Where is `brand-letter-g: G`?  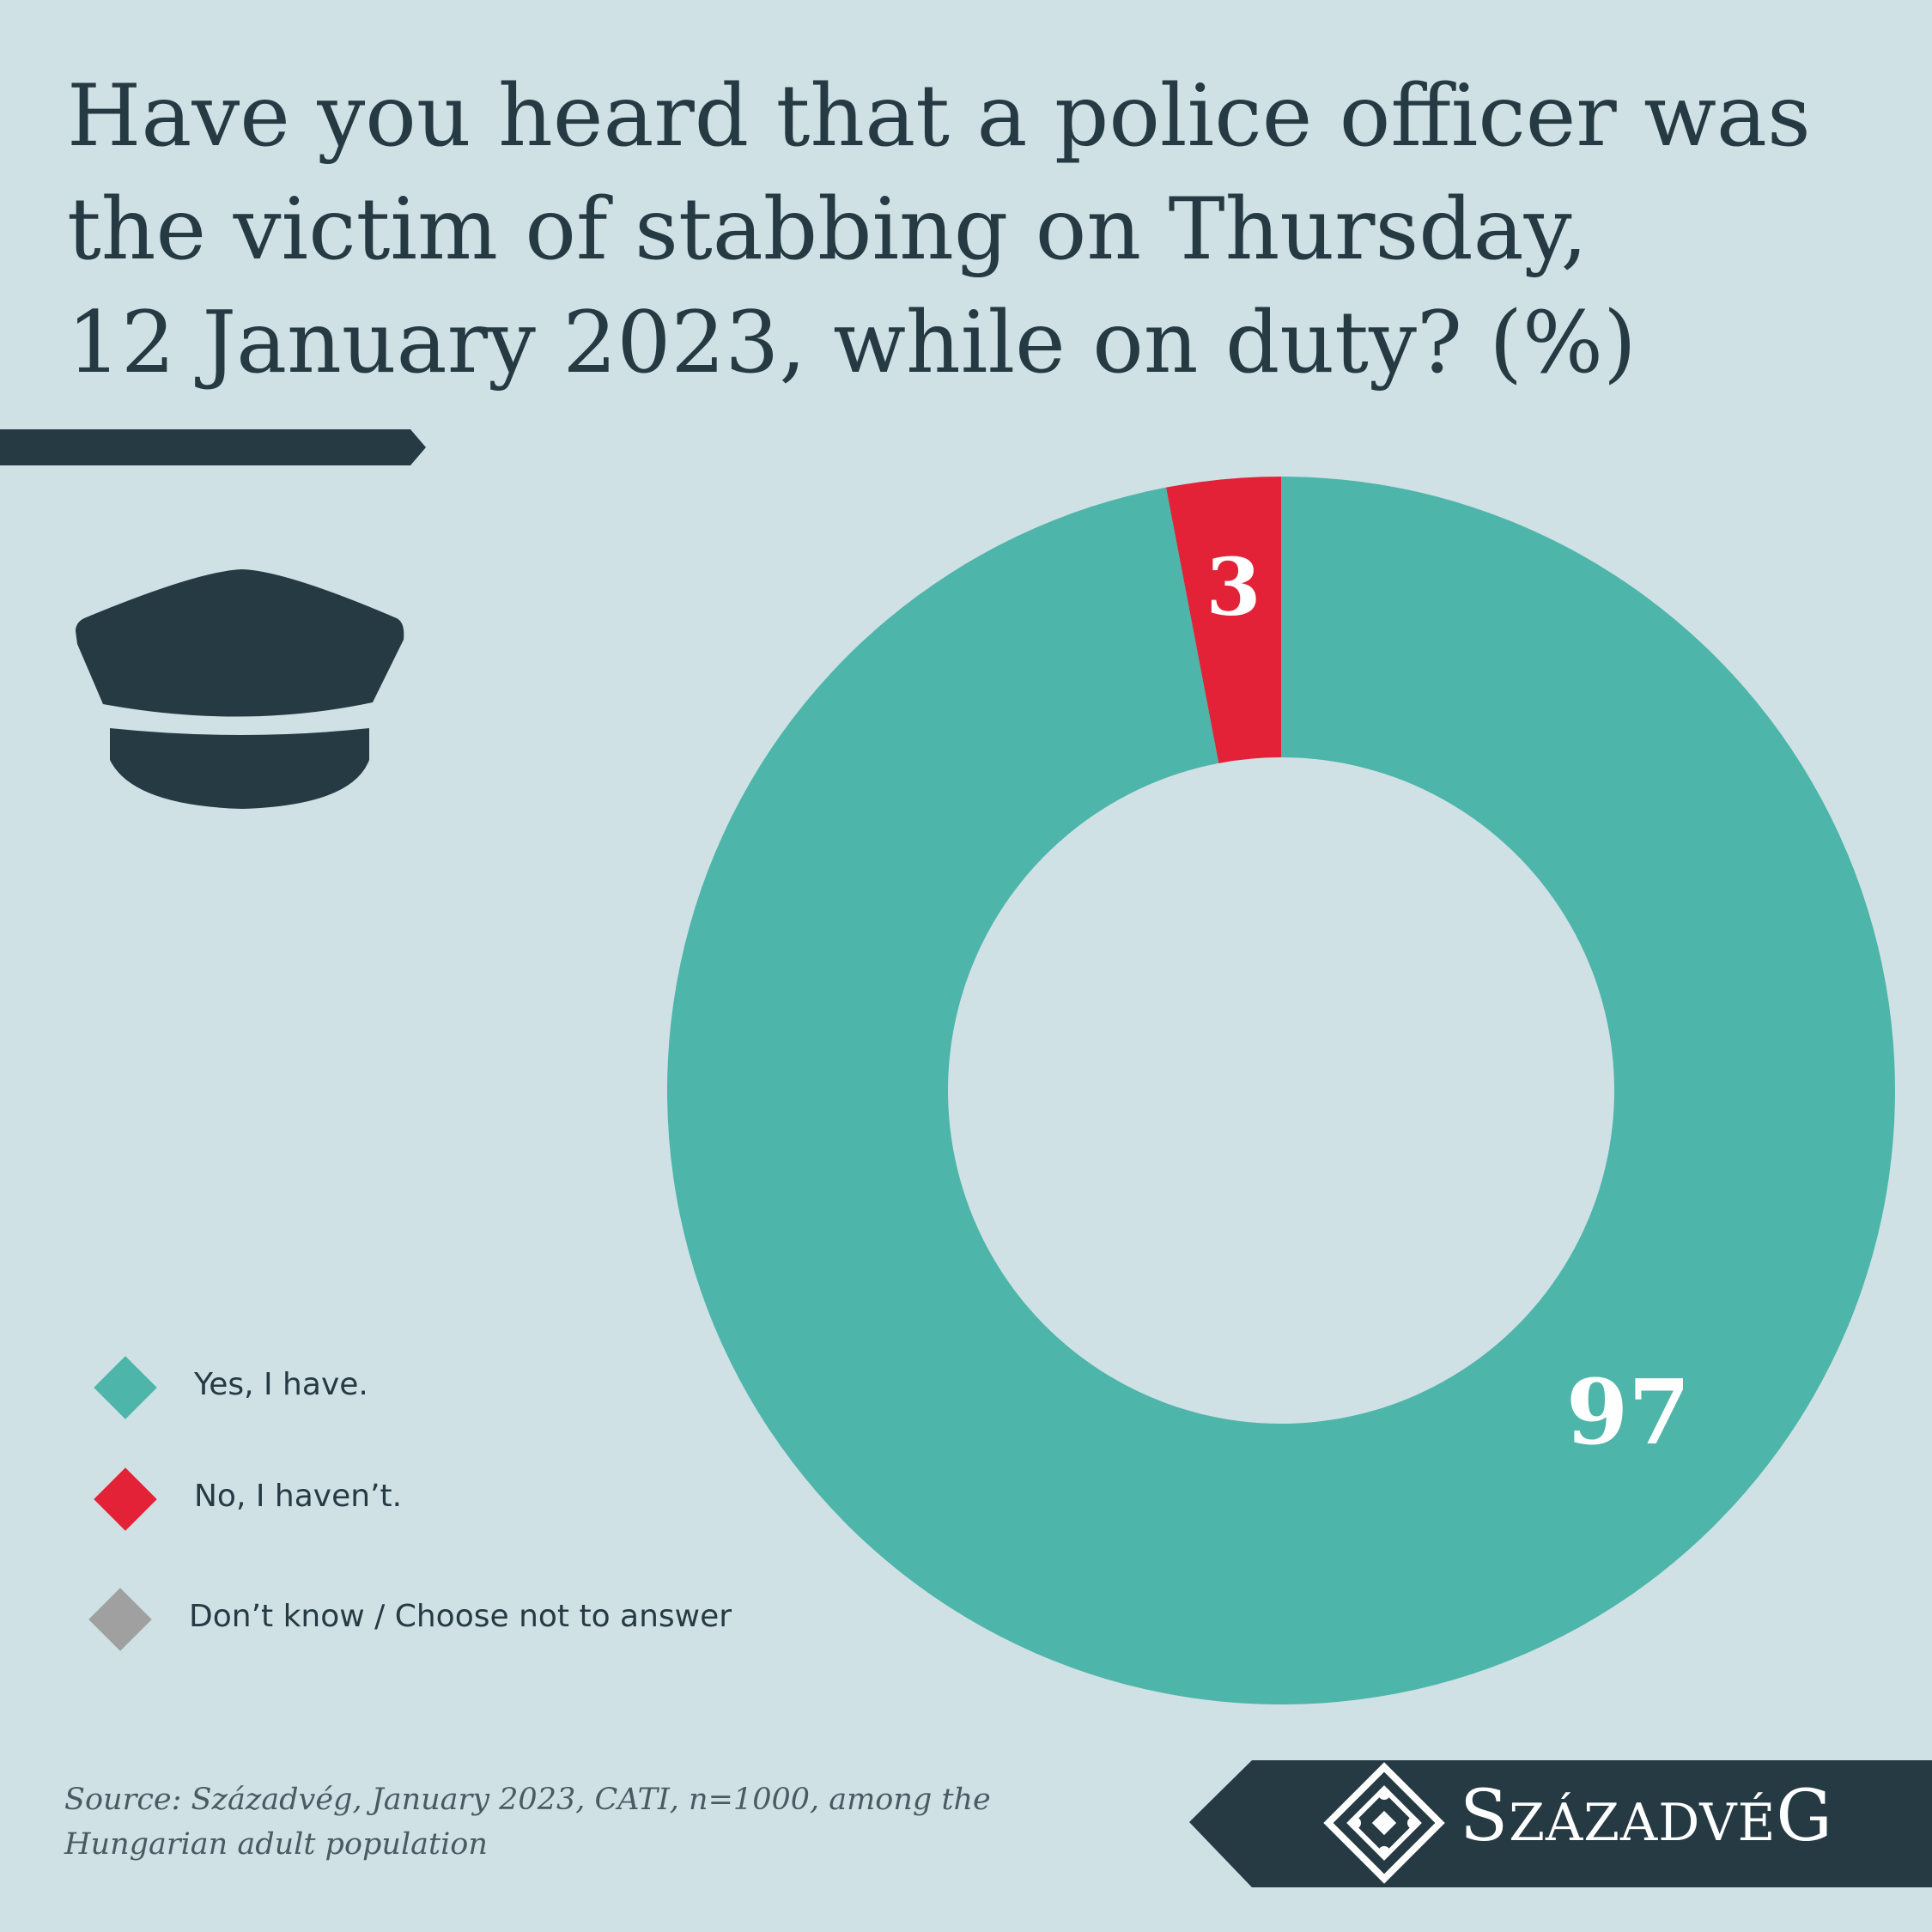 brand-letter-g: G is located at coordinates (1805, 1816).